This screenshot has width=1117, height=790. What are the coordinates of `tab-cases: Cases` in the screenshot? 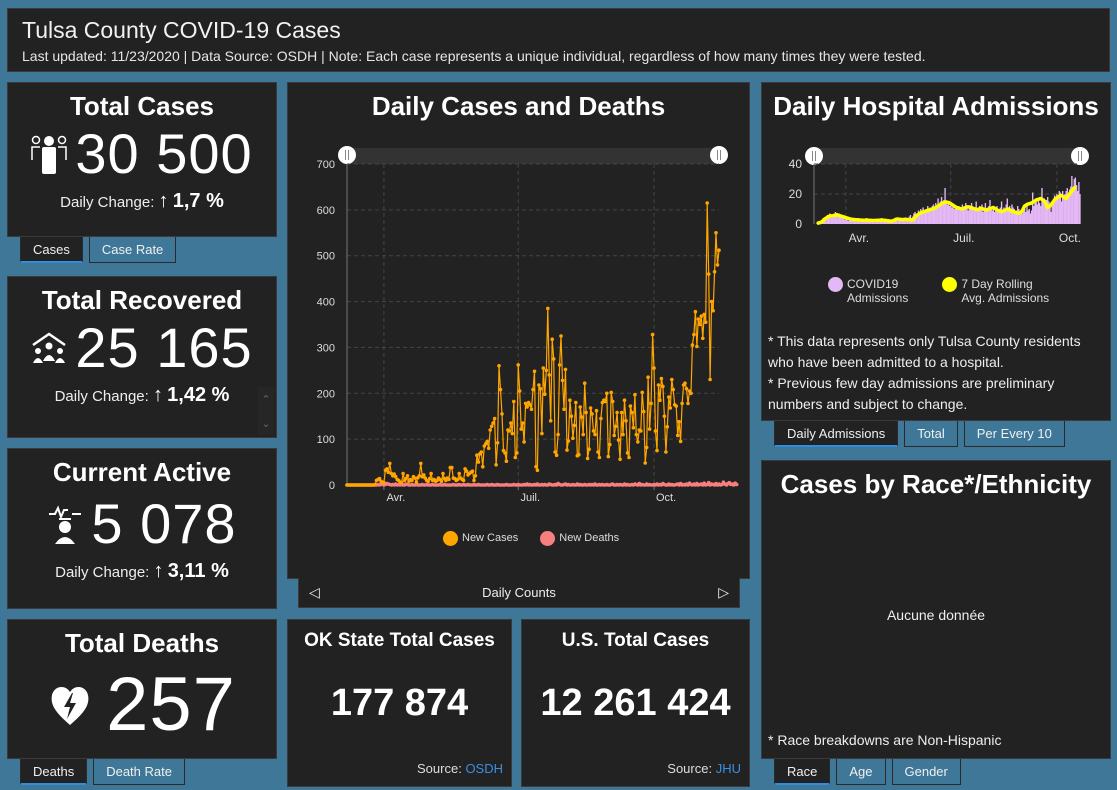 It's located at (51, 250).